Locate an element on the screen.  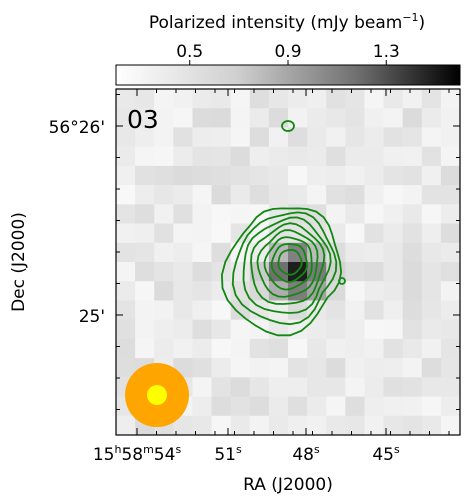
contour-group is located at coordinates (283, 228).